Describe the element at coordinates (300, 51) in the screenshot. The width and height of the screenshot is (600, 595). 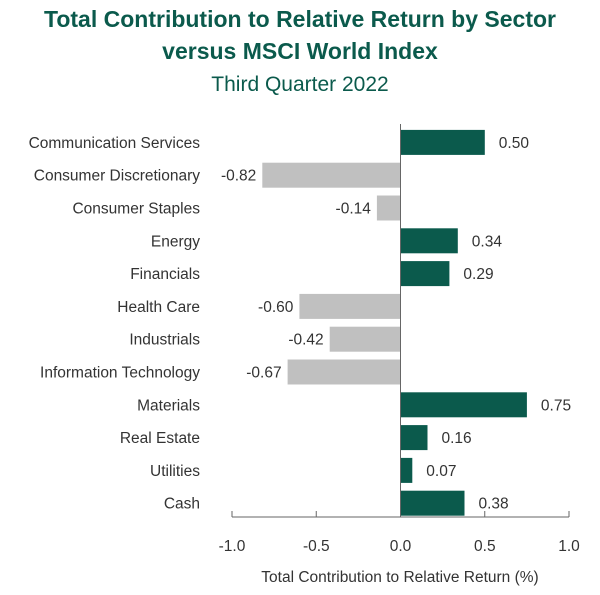
I see `chart-title-line-2: versus MSCI World Index` at that location.